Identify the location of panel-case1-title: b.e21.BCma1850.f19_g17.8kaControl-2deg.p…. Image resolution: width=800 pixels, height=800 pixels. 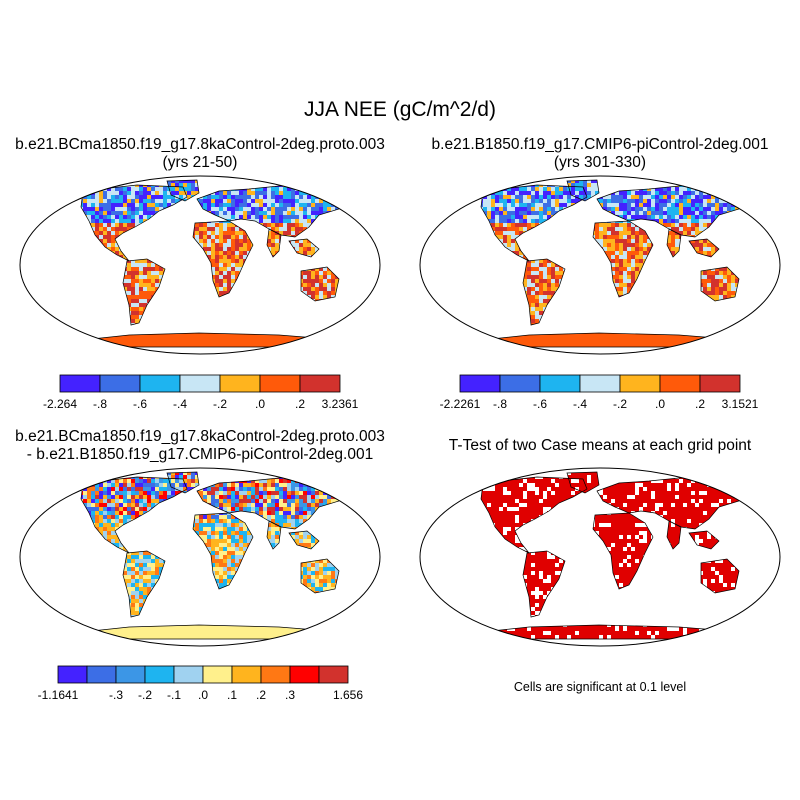
(200, 154).